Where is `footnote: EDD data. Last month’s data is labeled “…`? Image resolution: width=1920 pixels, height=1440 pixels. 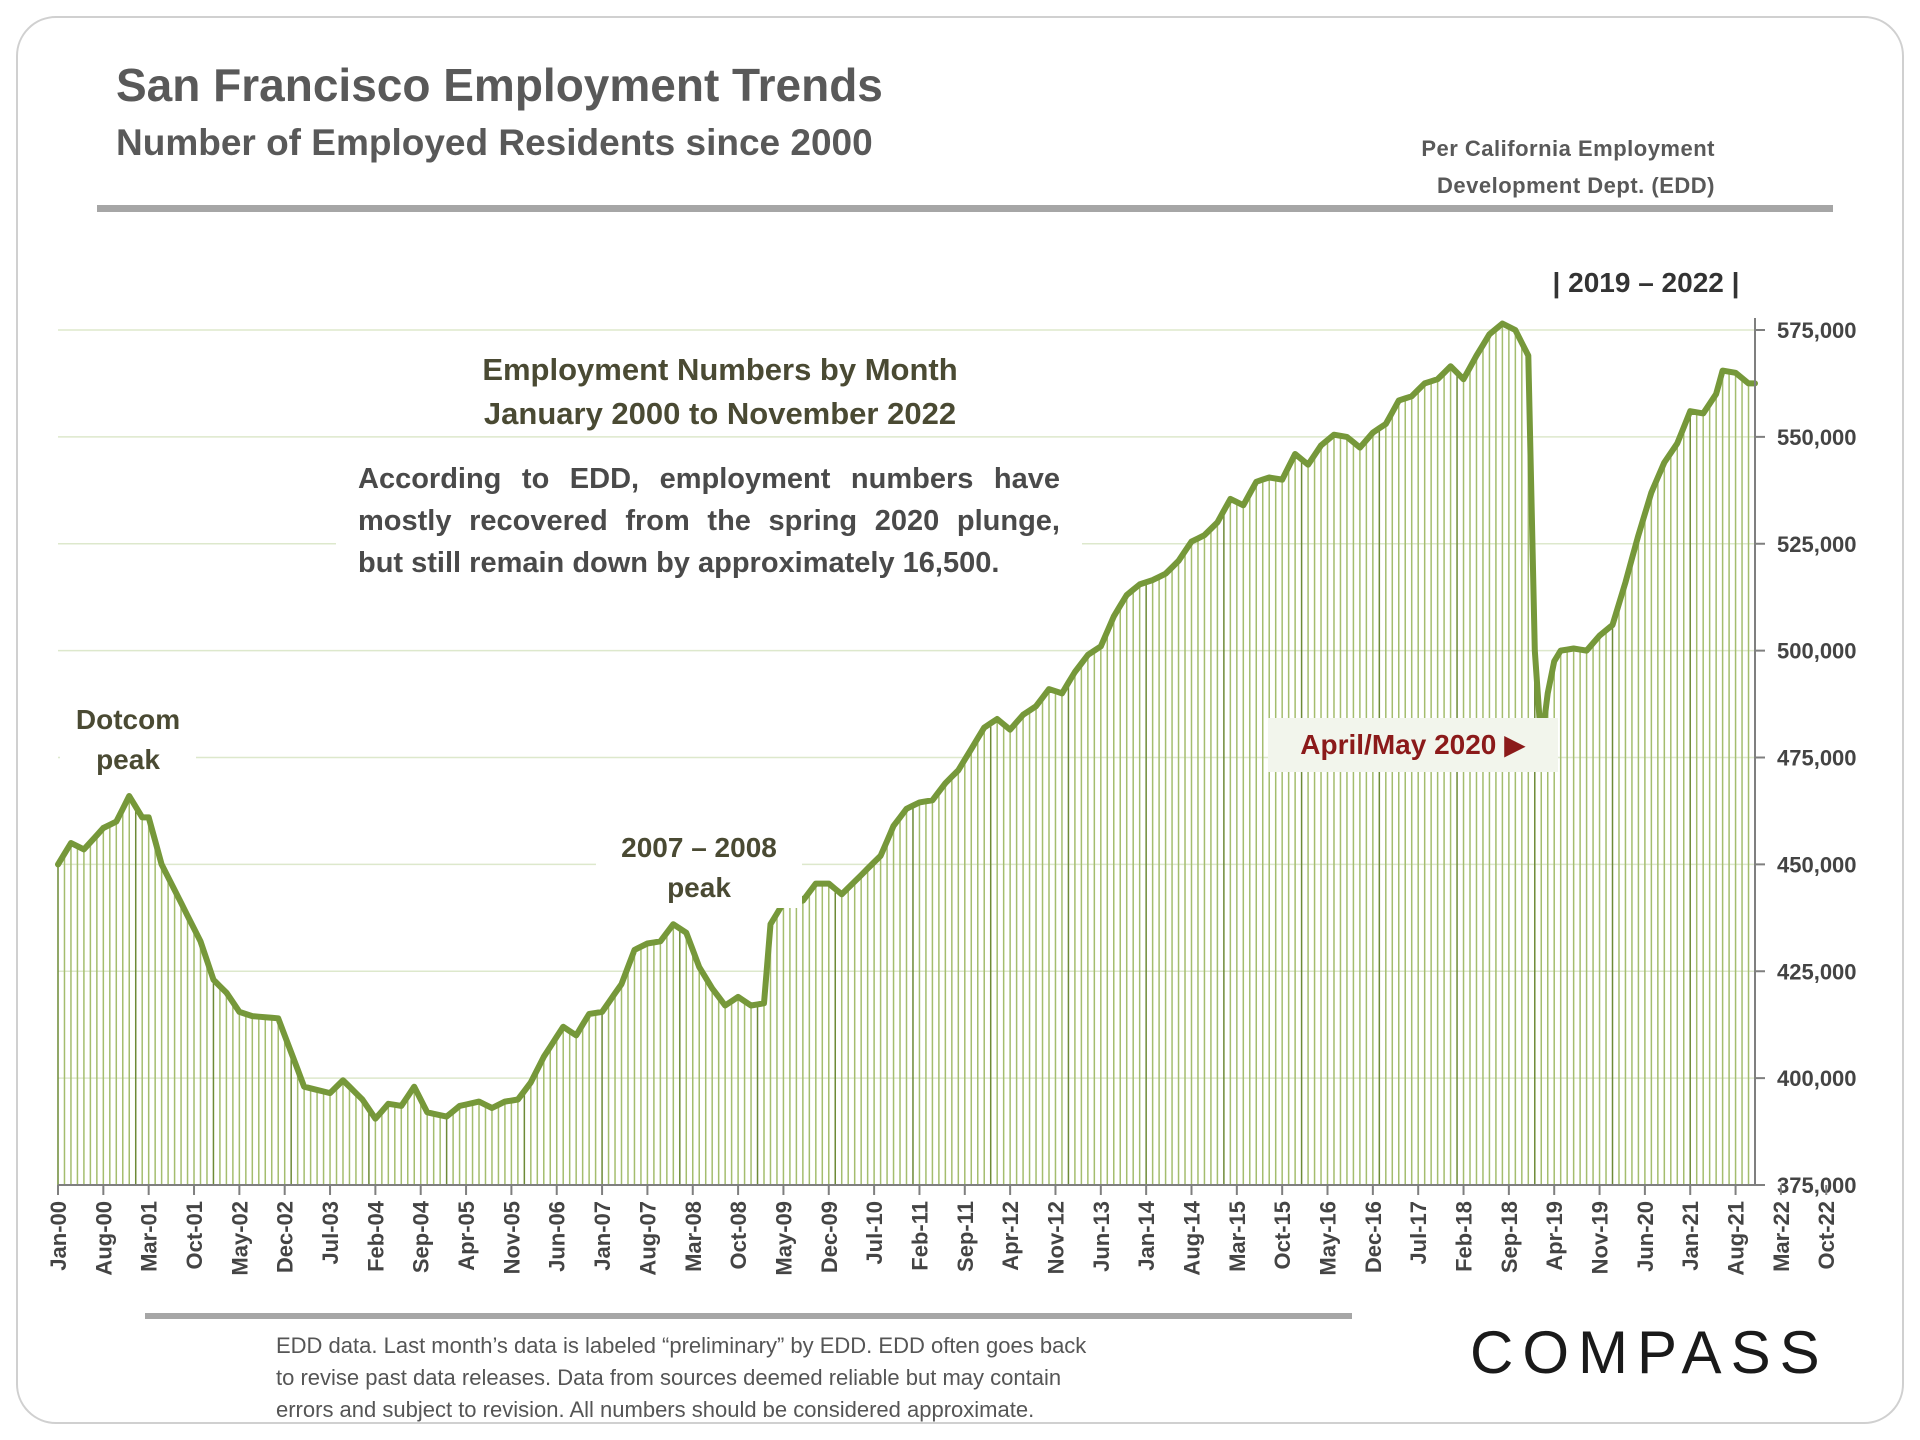
footnote: EDD data. Last month’s data is labeled “… is located at coordinates (746, 1378).